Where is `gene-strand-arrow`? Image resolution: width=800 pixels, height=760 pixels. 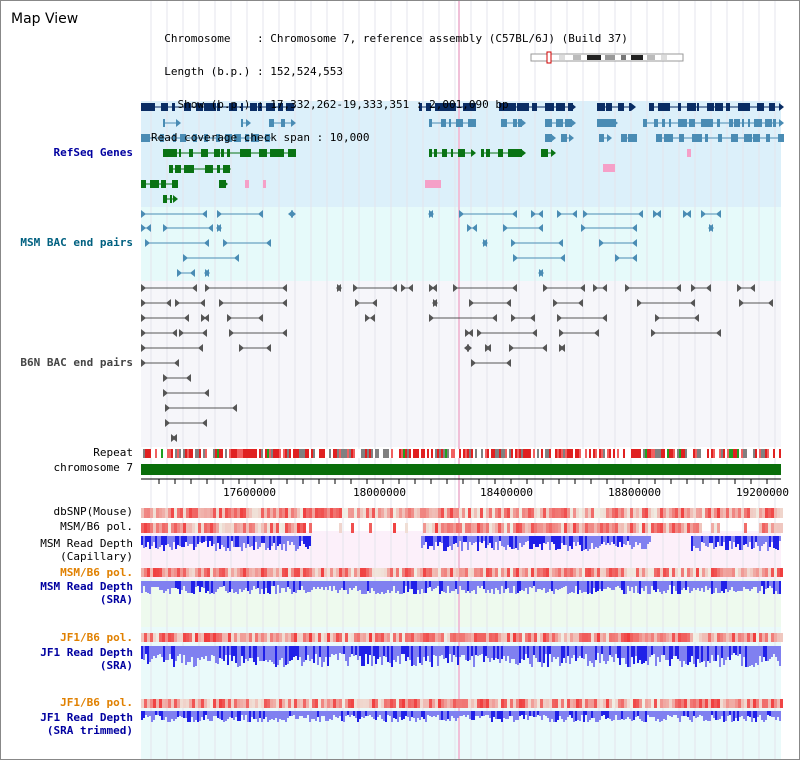 gene-strand-arrow is located at coordinates (553, 138).